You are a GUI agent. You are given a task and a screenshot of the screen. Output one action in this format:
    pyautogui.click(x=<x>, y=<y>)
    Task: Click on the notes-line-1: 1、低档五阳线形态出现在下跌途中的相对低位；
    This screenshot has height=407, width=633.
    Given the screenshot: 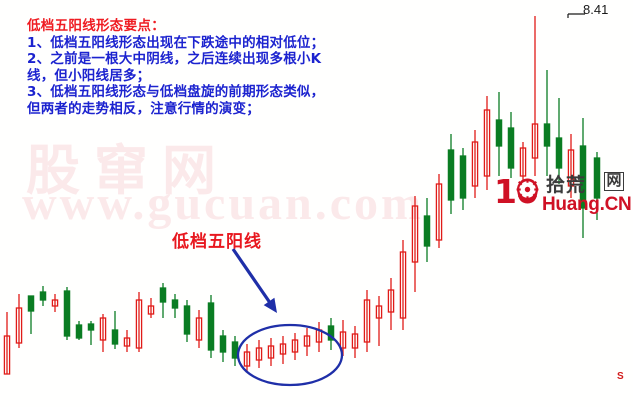 What is the action you would take?
    pyautogui.click(x=176, y=42)
    